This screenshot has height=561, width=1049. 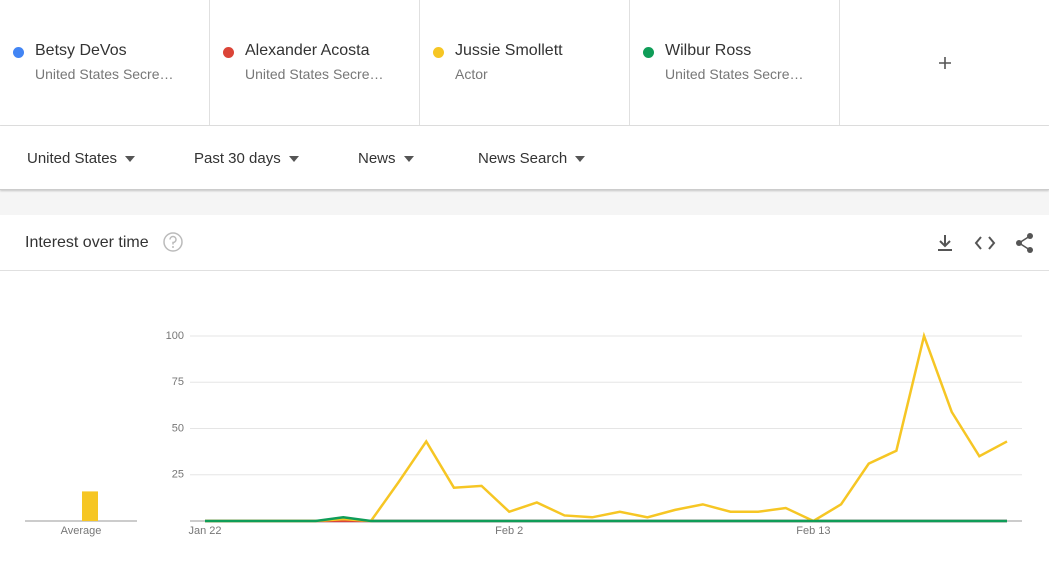 I want to click on filter-label: Past 30 days, so click(x=237, y=158).